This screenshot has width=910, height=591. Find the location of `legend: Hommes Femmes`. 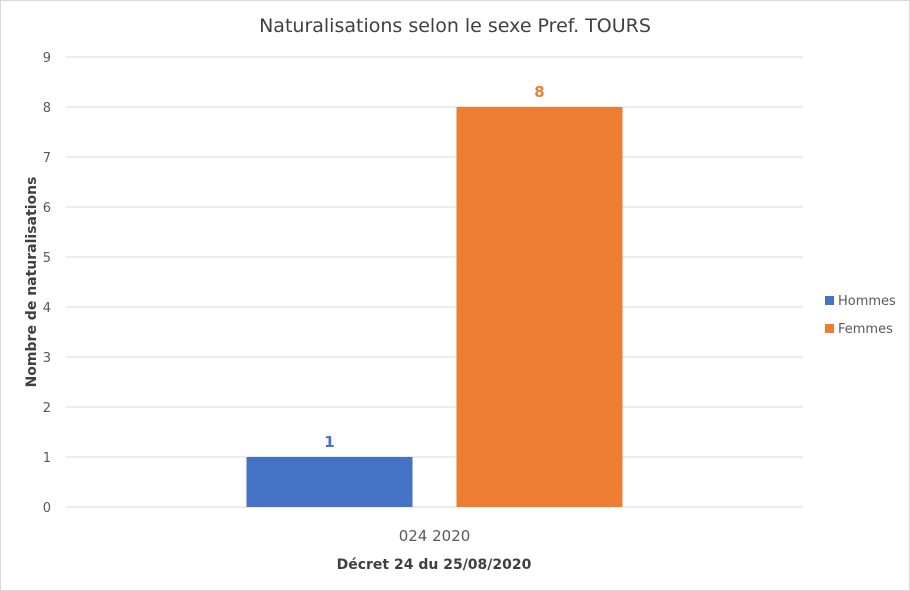

legend: Hommes Femmes is located at coordinates (860, 315).